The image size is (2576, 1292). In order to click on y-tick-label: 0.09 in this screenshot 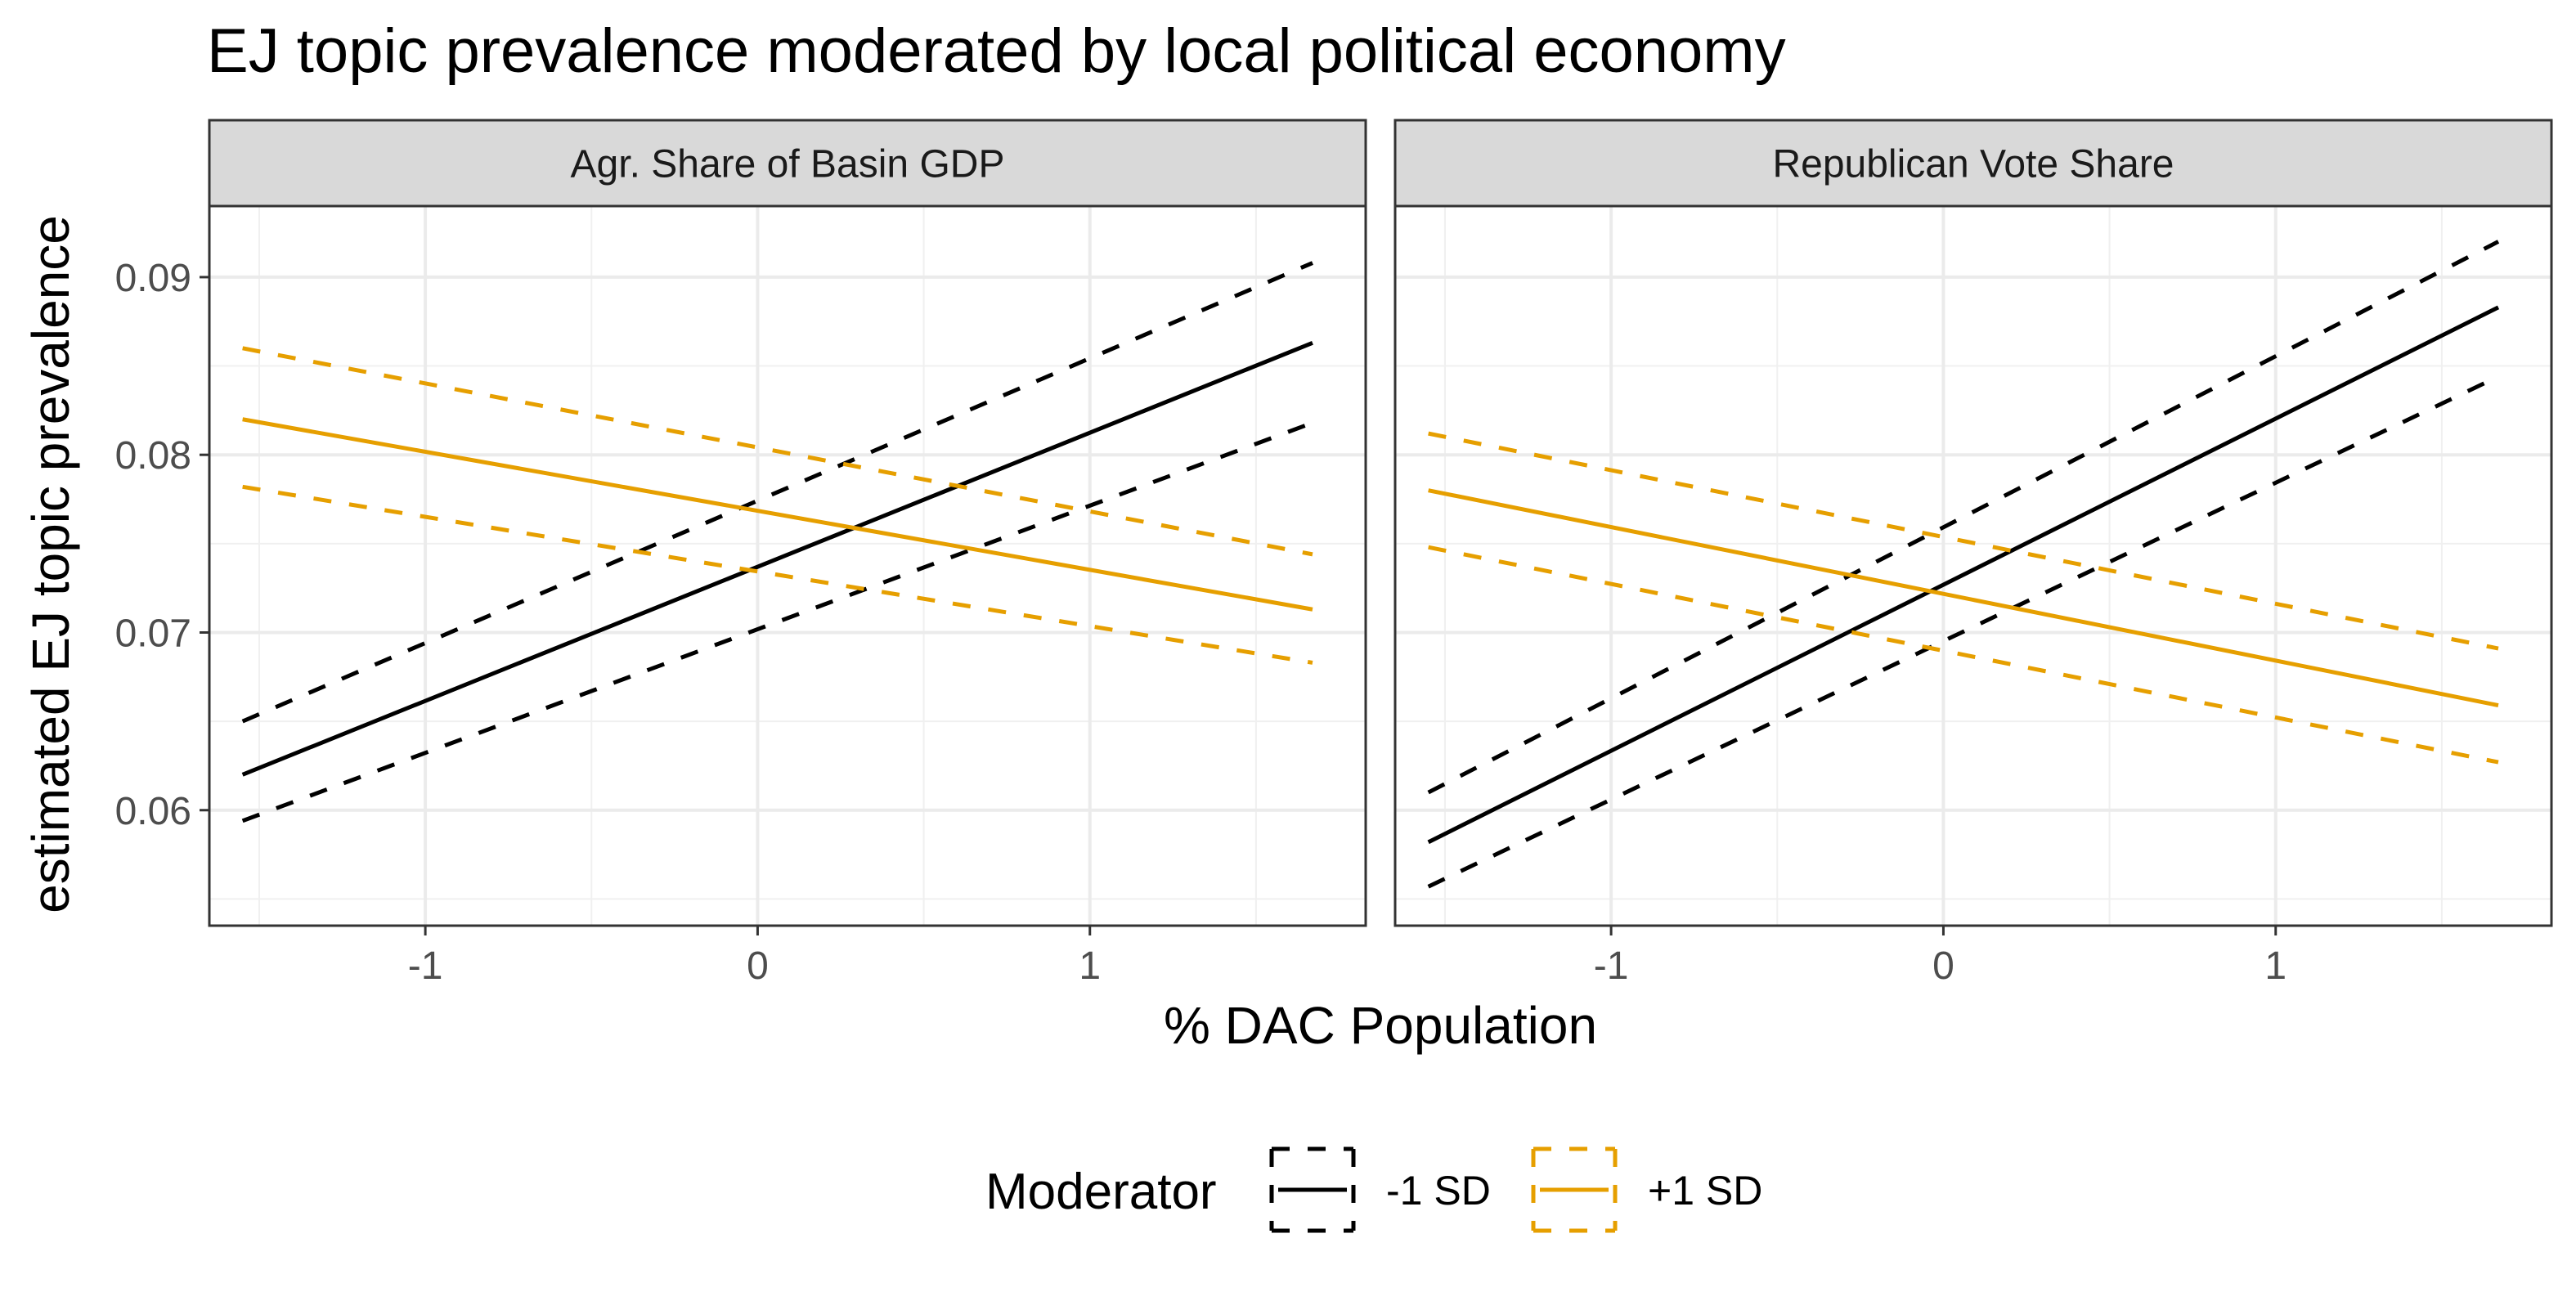, I will do `click(153, 278)`.